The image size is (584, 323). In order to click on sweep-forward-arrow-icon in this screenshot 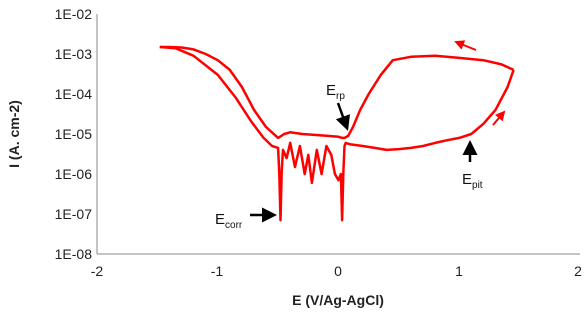, I will do `click(499, 118)`.